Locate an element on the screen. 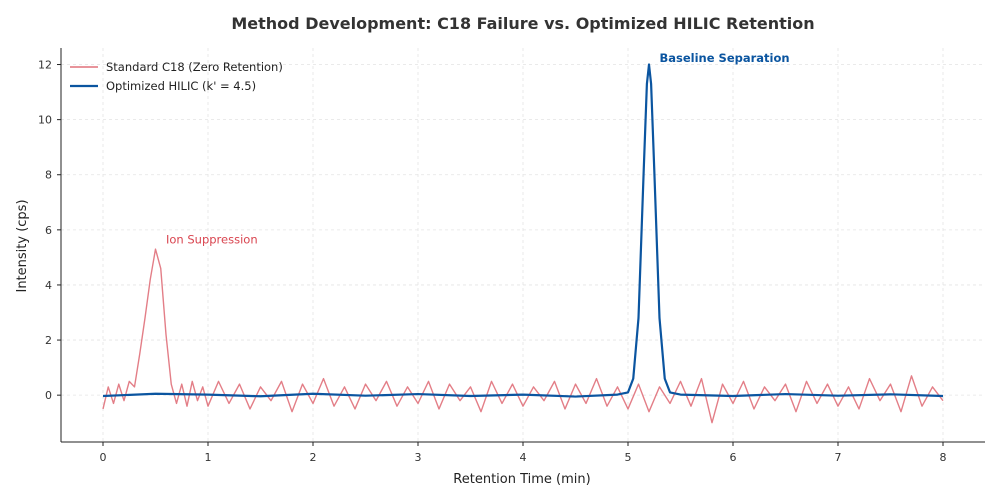 The height and width of the screenshot is (500, 1000). x-tick-label: 5 is located at coordinates (628, 457).